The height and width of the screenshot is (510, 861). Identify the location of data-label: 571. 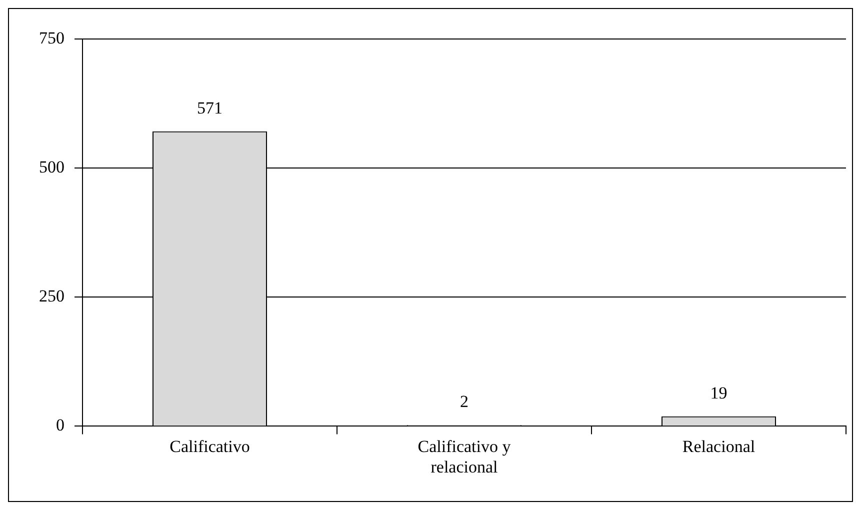
(209, 108).